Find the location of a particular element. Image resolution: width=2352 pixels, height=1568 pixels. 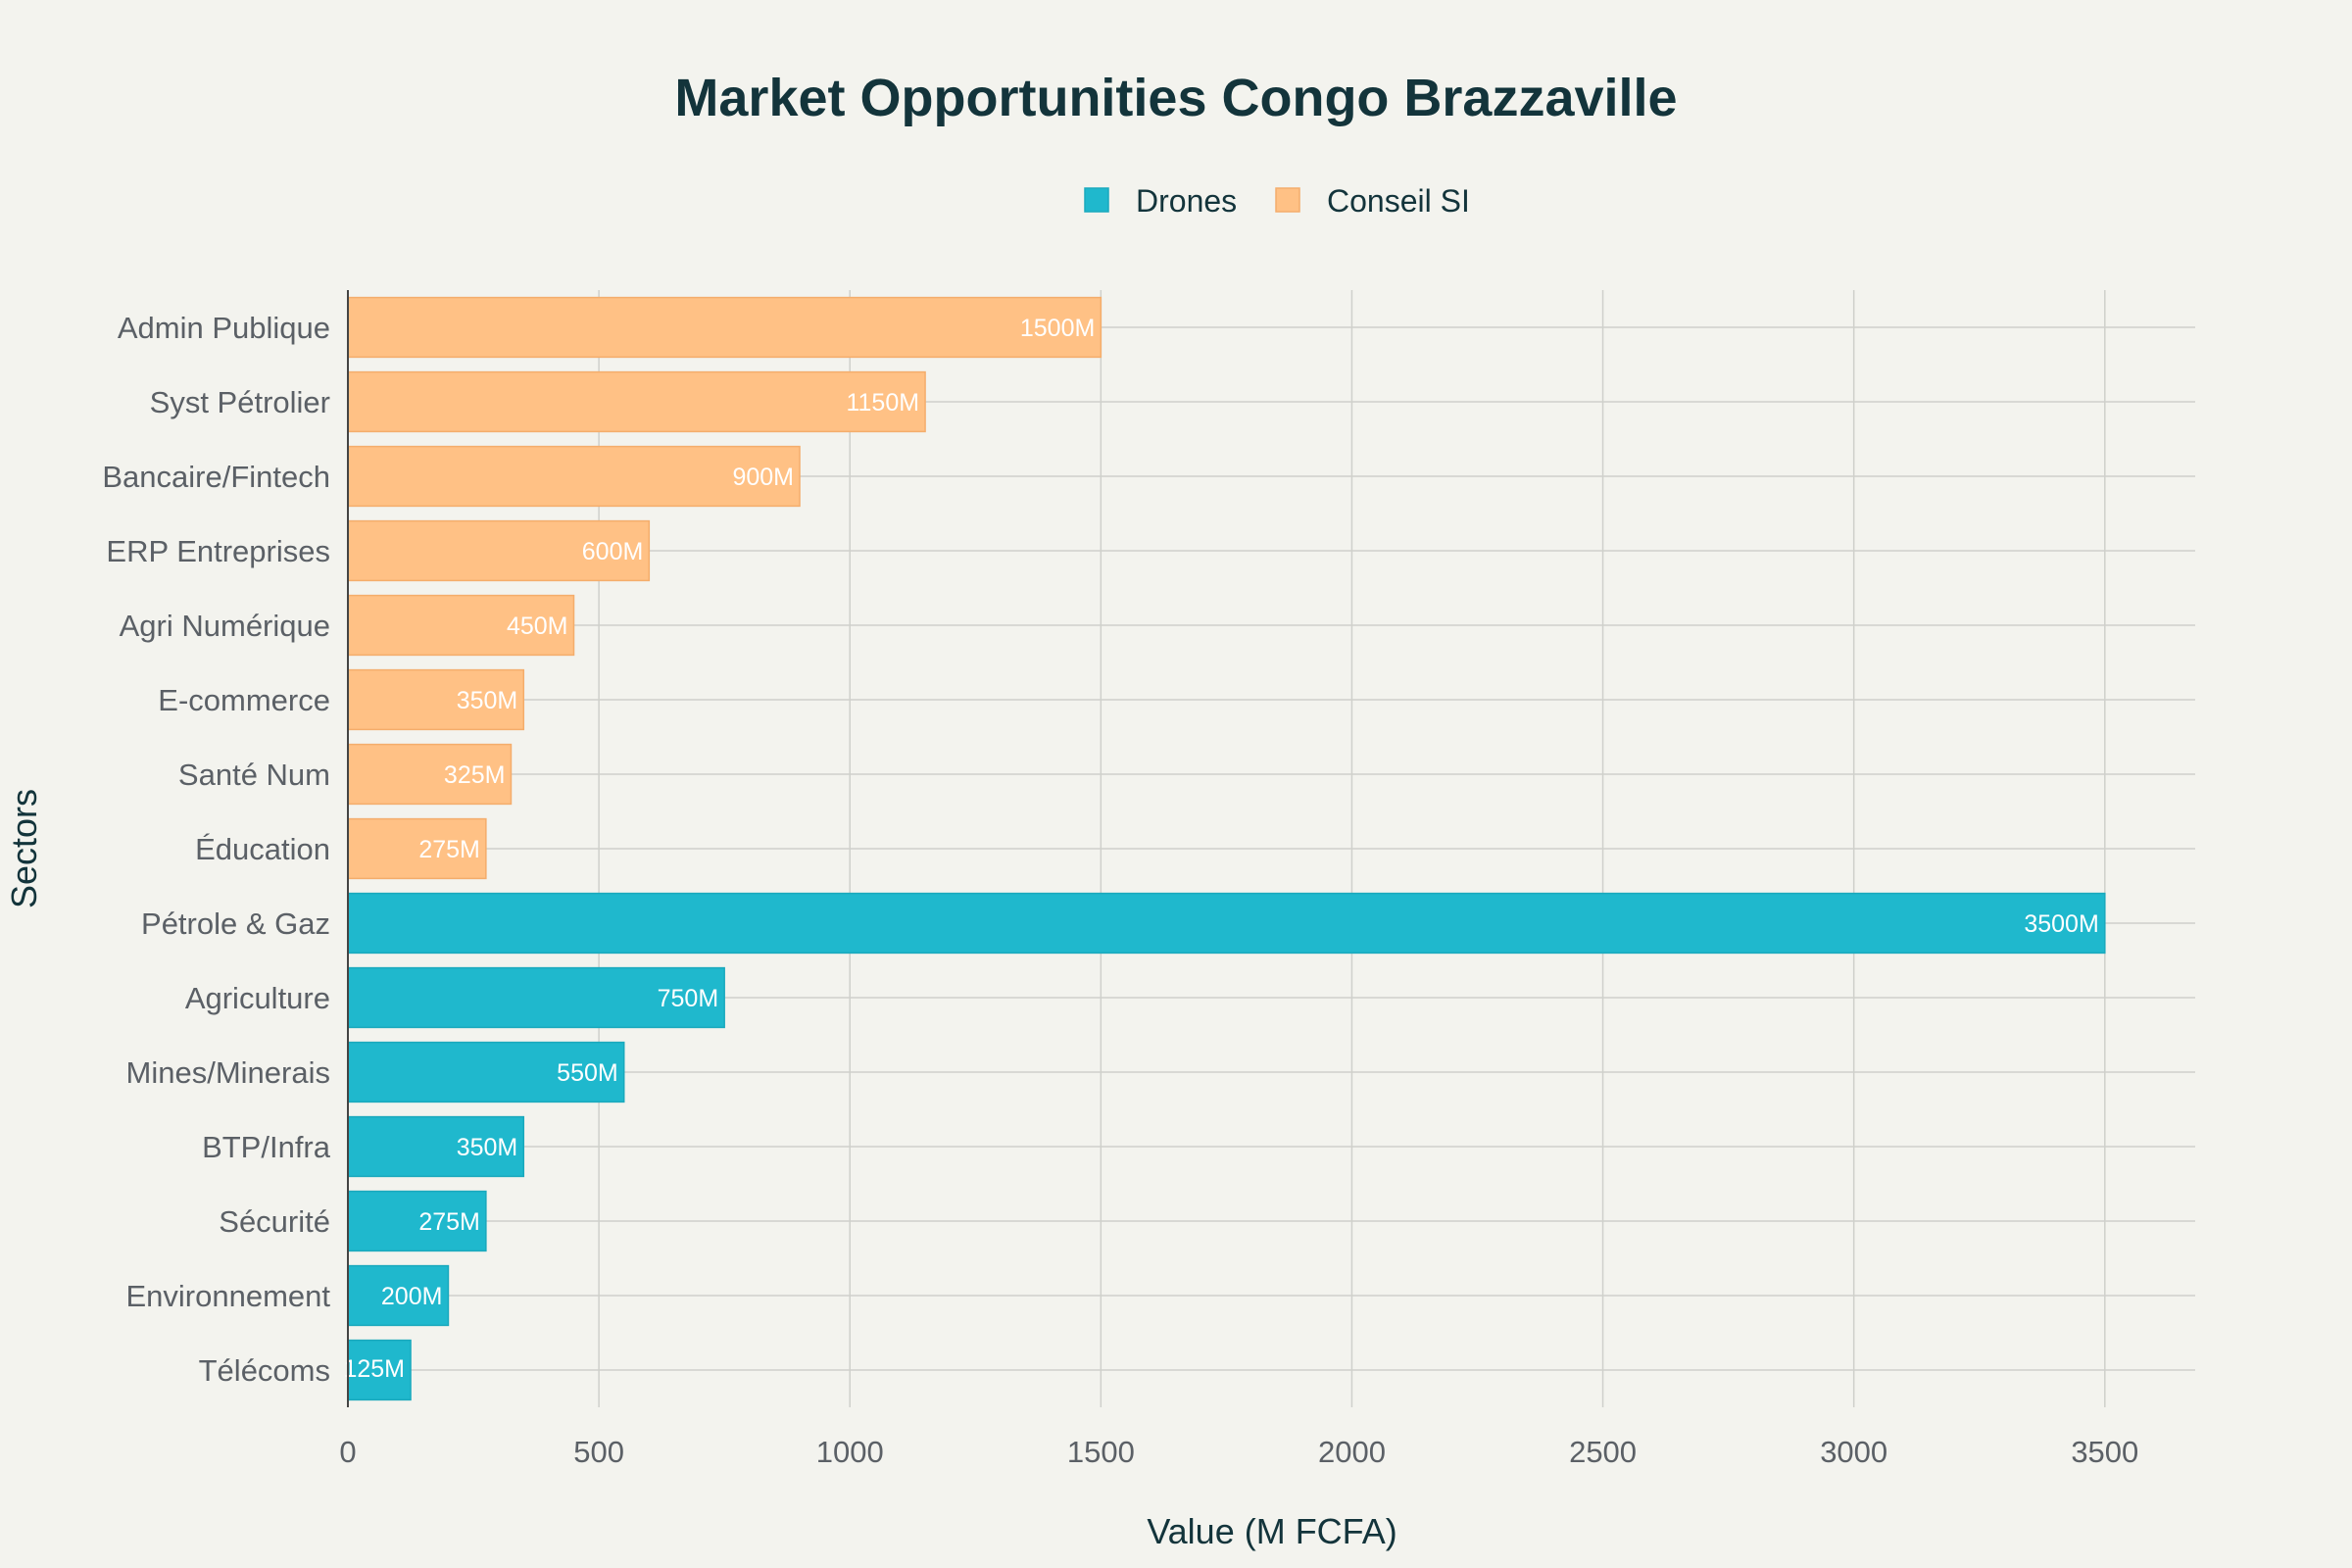

y-axis-title: Sectors is located at coordinates (24, 848).